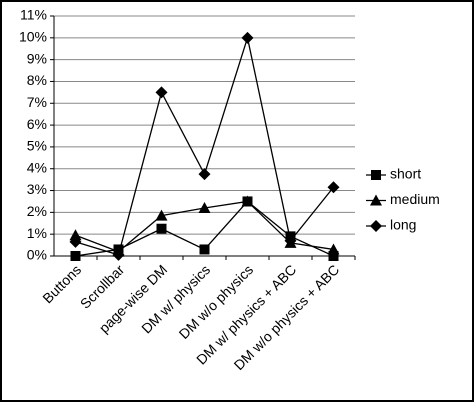 The width and height of the screenshot is (474, 402). What do you see at coordinates (33, 37) in the screenshot?
I see `y-tick-label: 10%` at bounding box center [33, 37].